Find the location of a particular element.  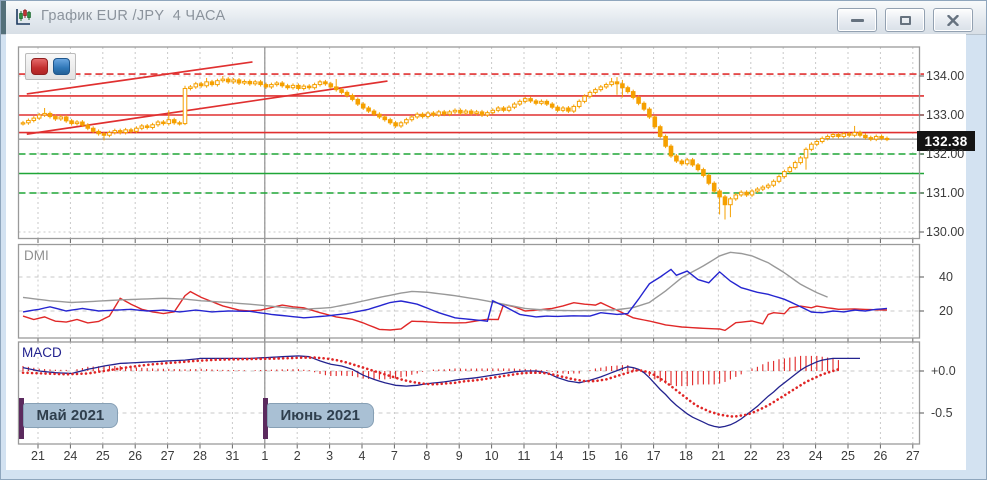

current-price-box: 132.38 is located at coordinates (946, 141).